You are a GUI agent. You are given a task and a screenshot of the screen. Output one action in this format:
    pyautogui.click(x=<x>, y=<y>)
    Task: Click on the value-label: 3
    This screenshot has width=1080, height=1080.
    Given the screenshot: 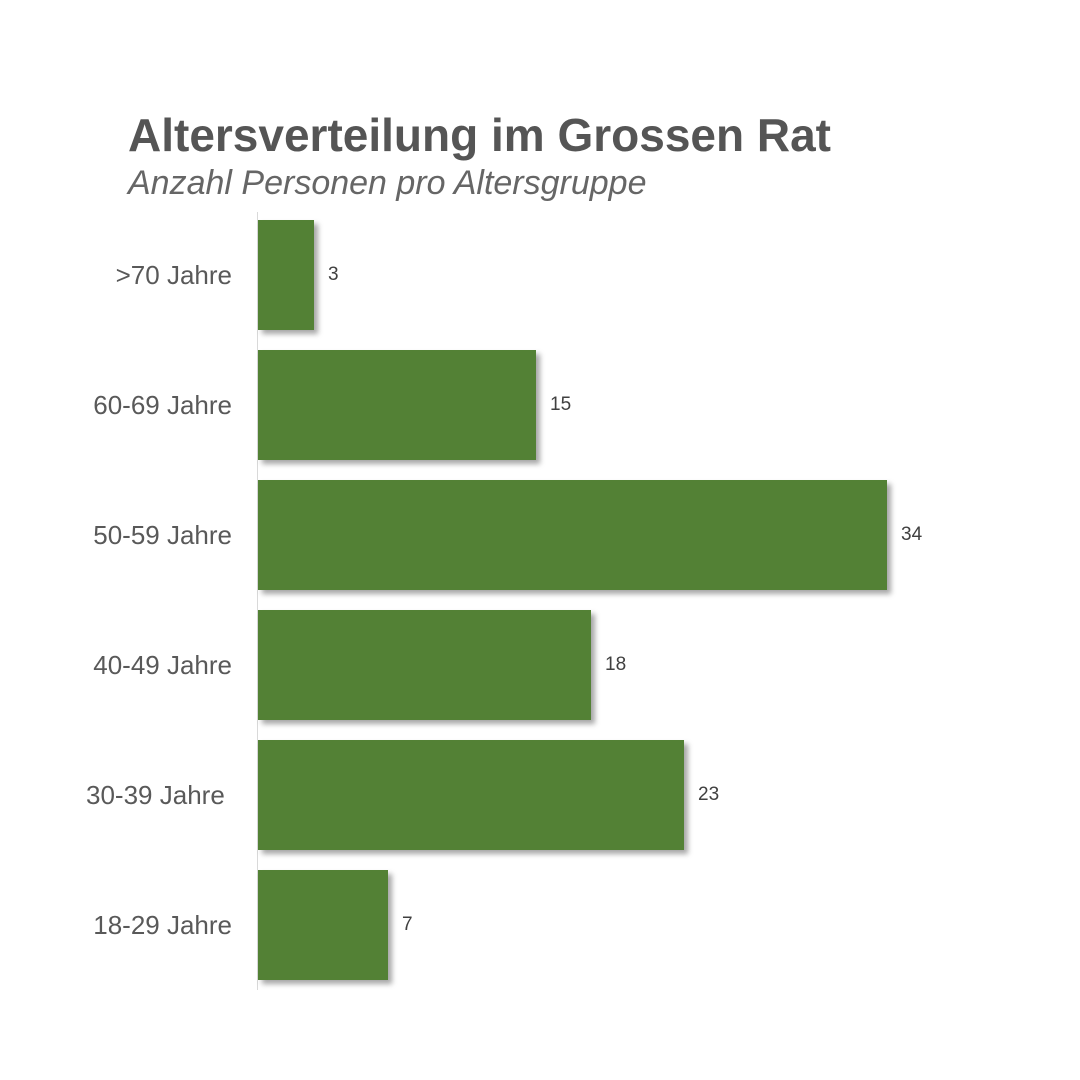 What is the action you would take?
    pyautogui.click(x=333, y=274)
    